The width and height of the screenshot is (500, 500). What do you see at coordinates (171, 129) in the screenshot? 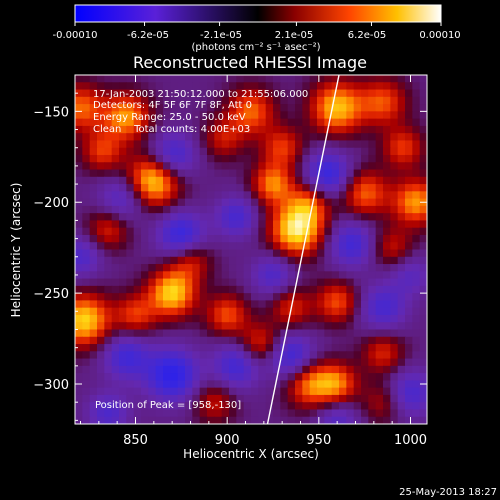
I see `info-clean-counts: Clean Total counts: 4.00E+03` at bounding box center [171, 129].